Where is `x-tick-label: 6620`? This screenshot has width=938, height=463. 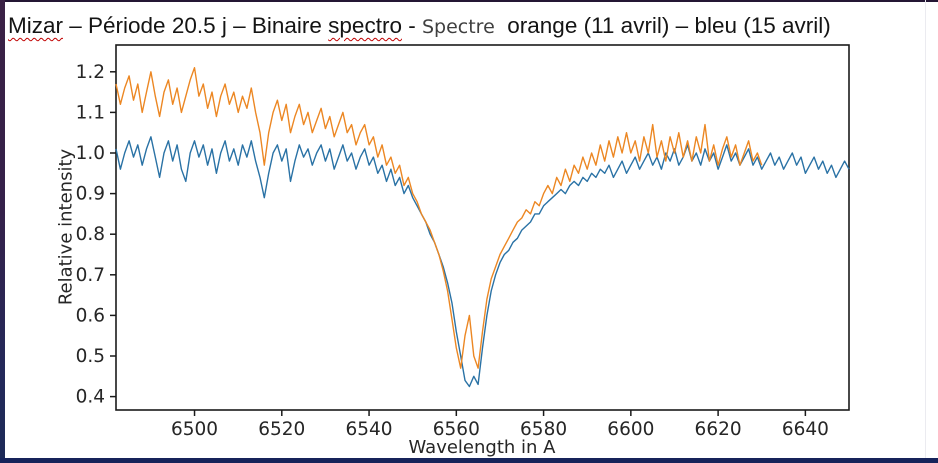
x-tick-label: 6620 is located at coordinates (718, 429).